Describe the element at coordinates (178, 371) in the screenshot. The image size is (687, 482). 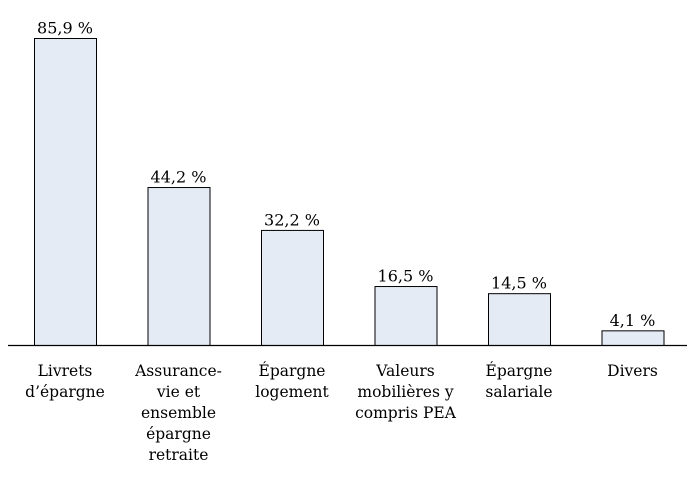
I see `x-tick-label: Assurance-` at that location.